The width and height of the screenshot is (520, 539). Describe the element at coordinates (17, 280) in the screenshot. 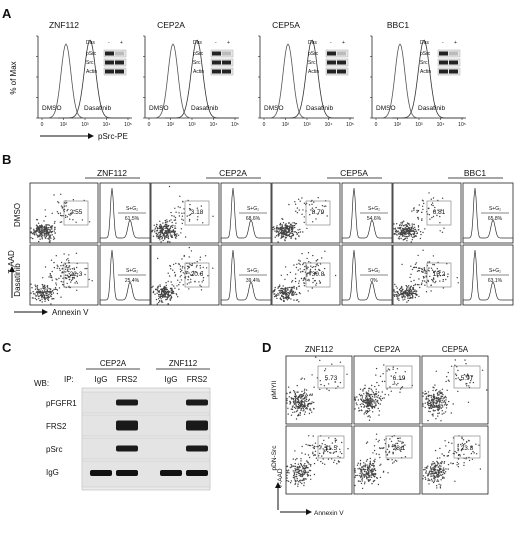

I see `panel-b-row-dasatinib: Dasatinib` at that location.